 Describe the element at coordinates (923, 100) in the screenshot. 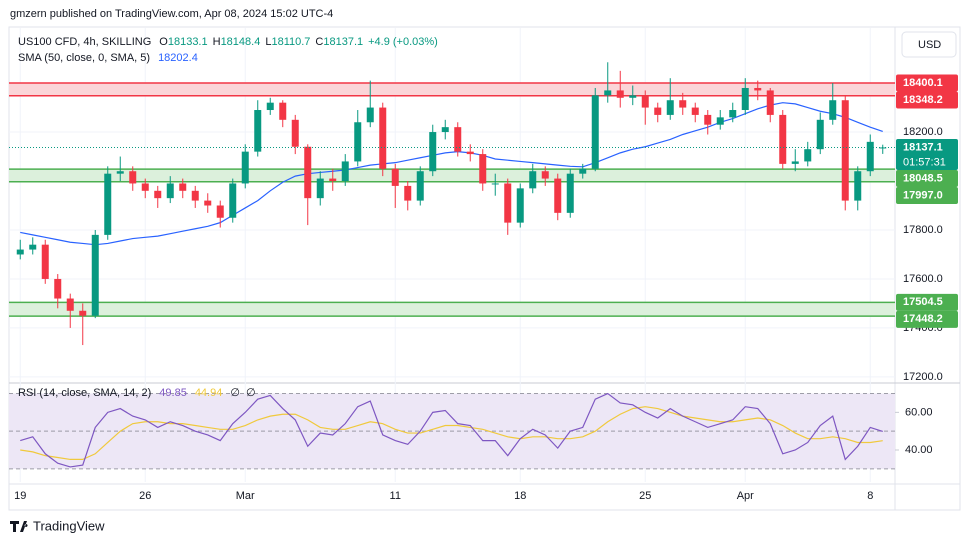

I see `zone-price-label: 18348.2` at that location.